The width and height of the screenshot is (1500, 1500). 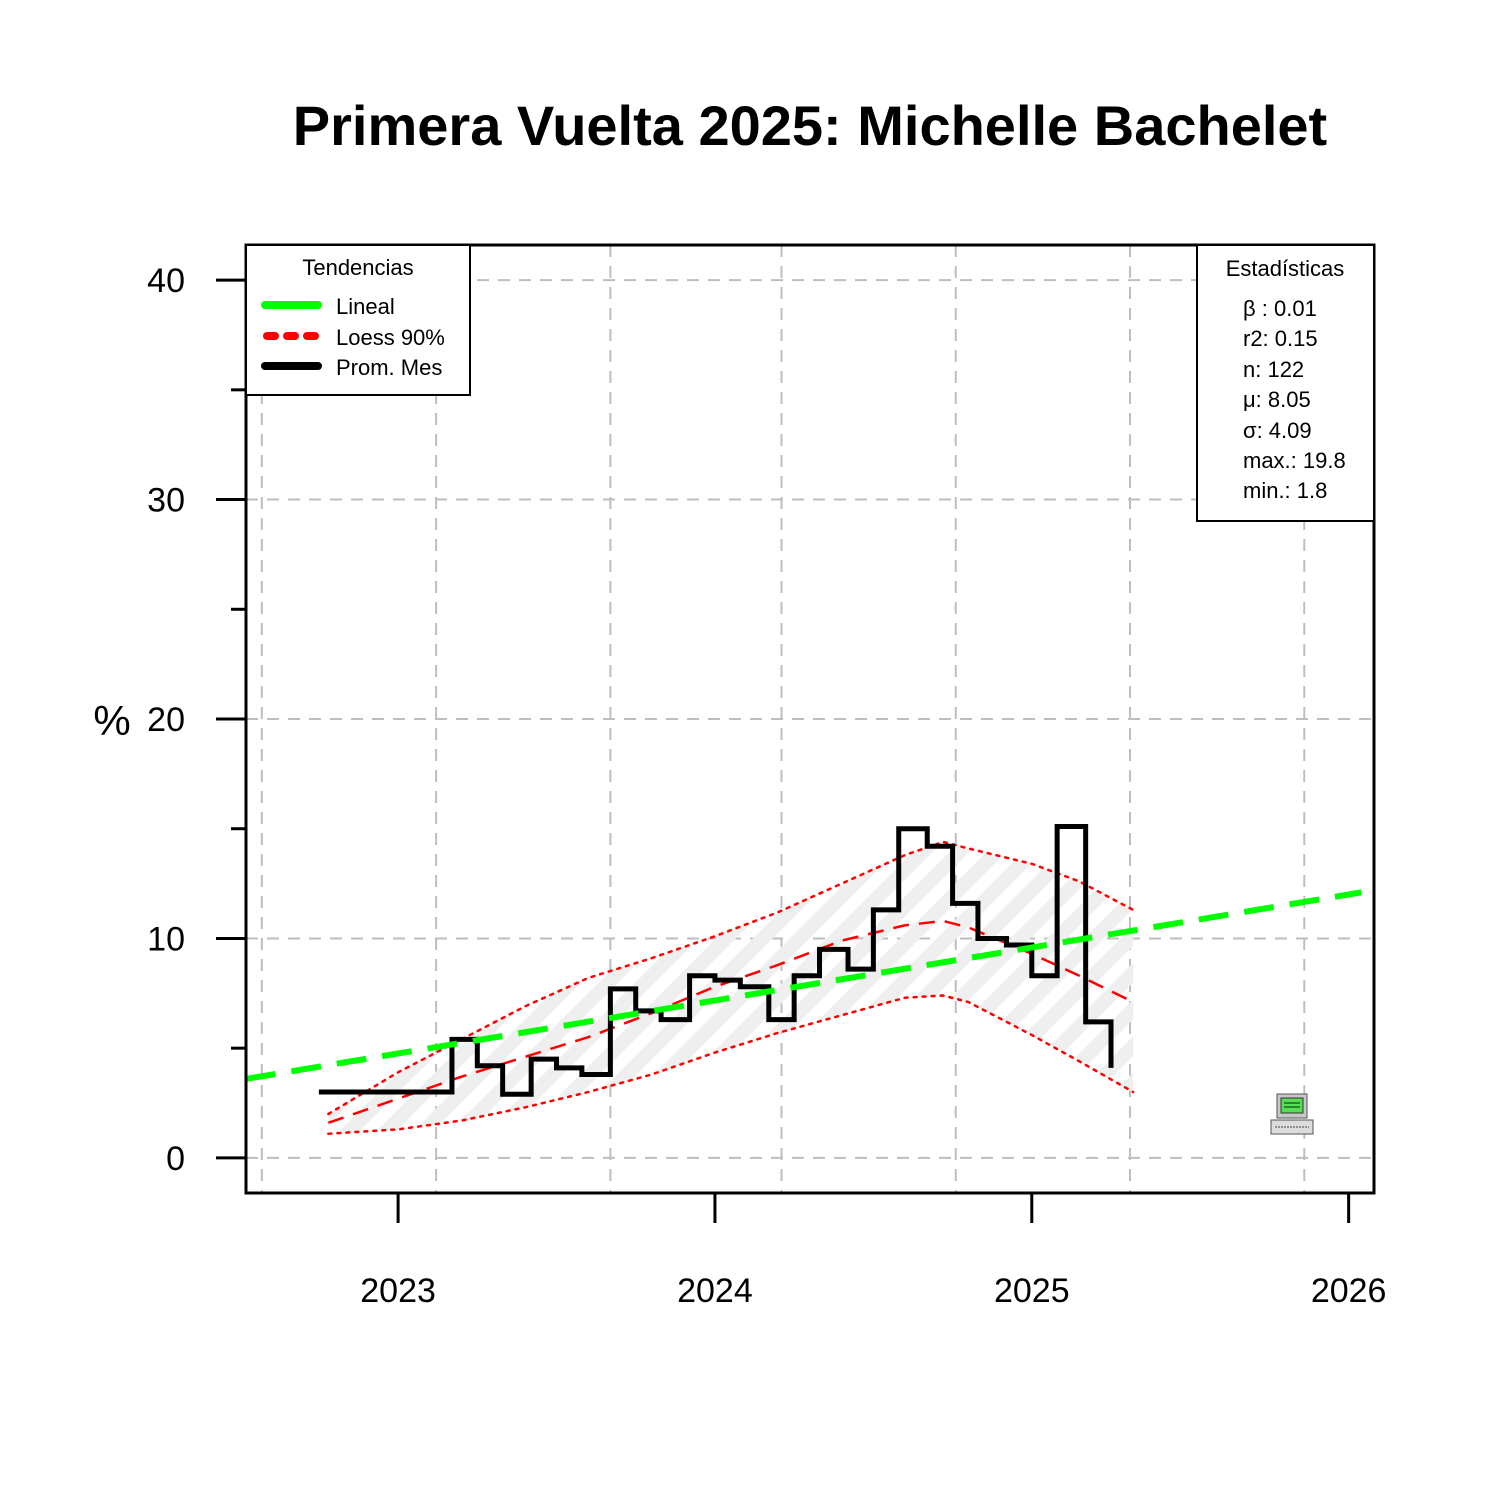 What do you see at coordinates (358, 320) in the screenshot?
I see `legend: Tendencias Lineal Loess 90% Prom. Mes` at bounding box center [358, 320].